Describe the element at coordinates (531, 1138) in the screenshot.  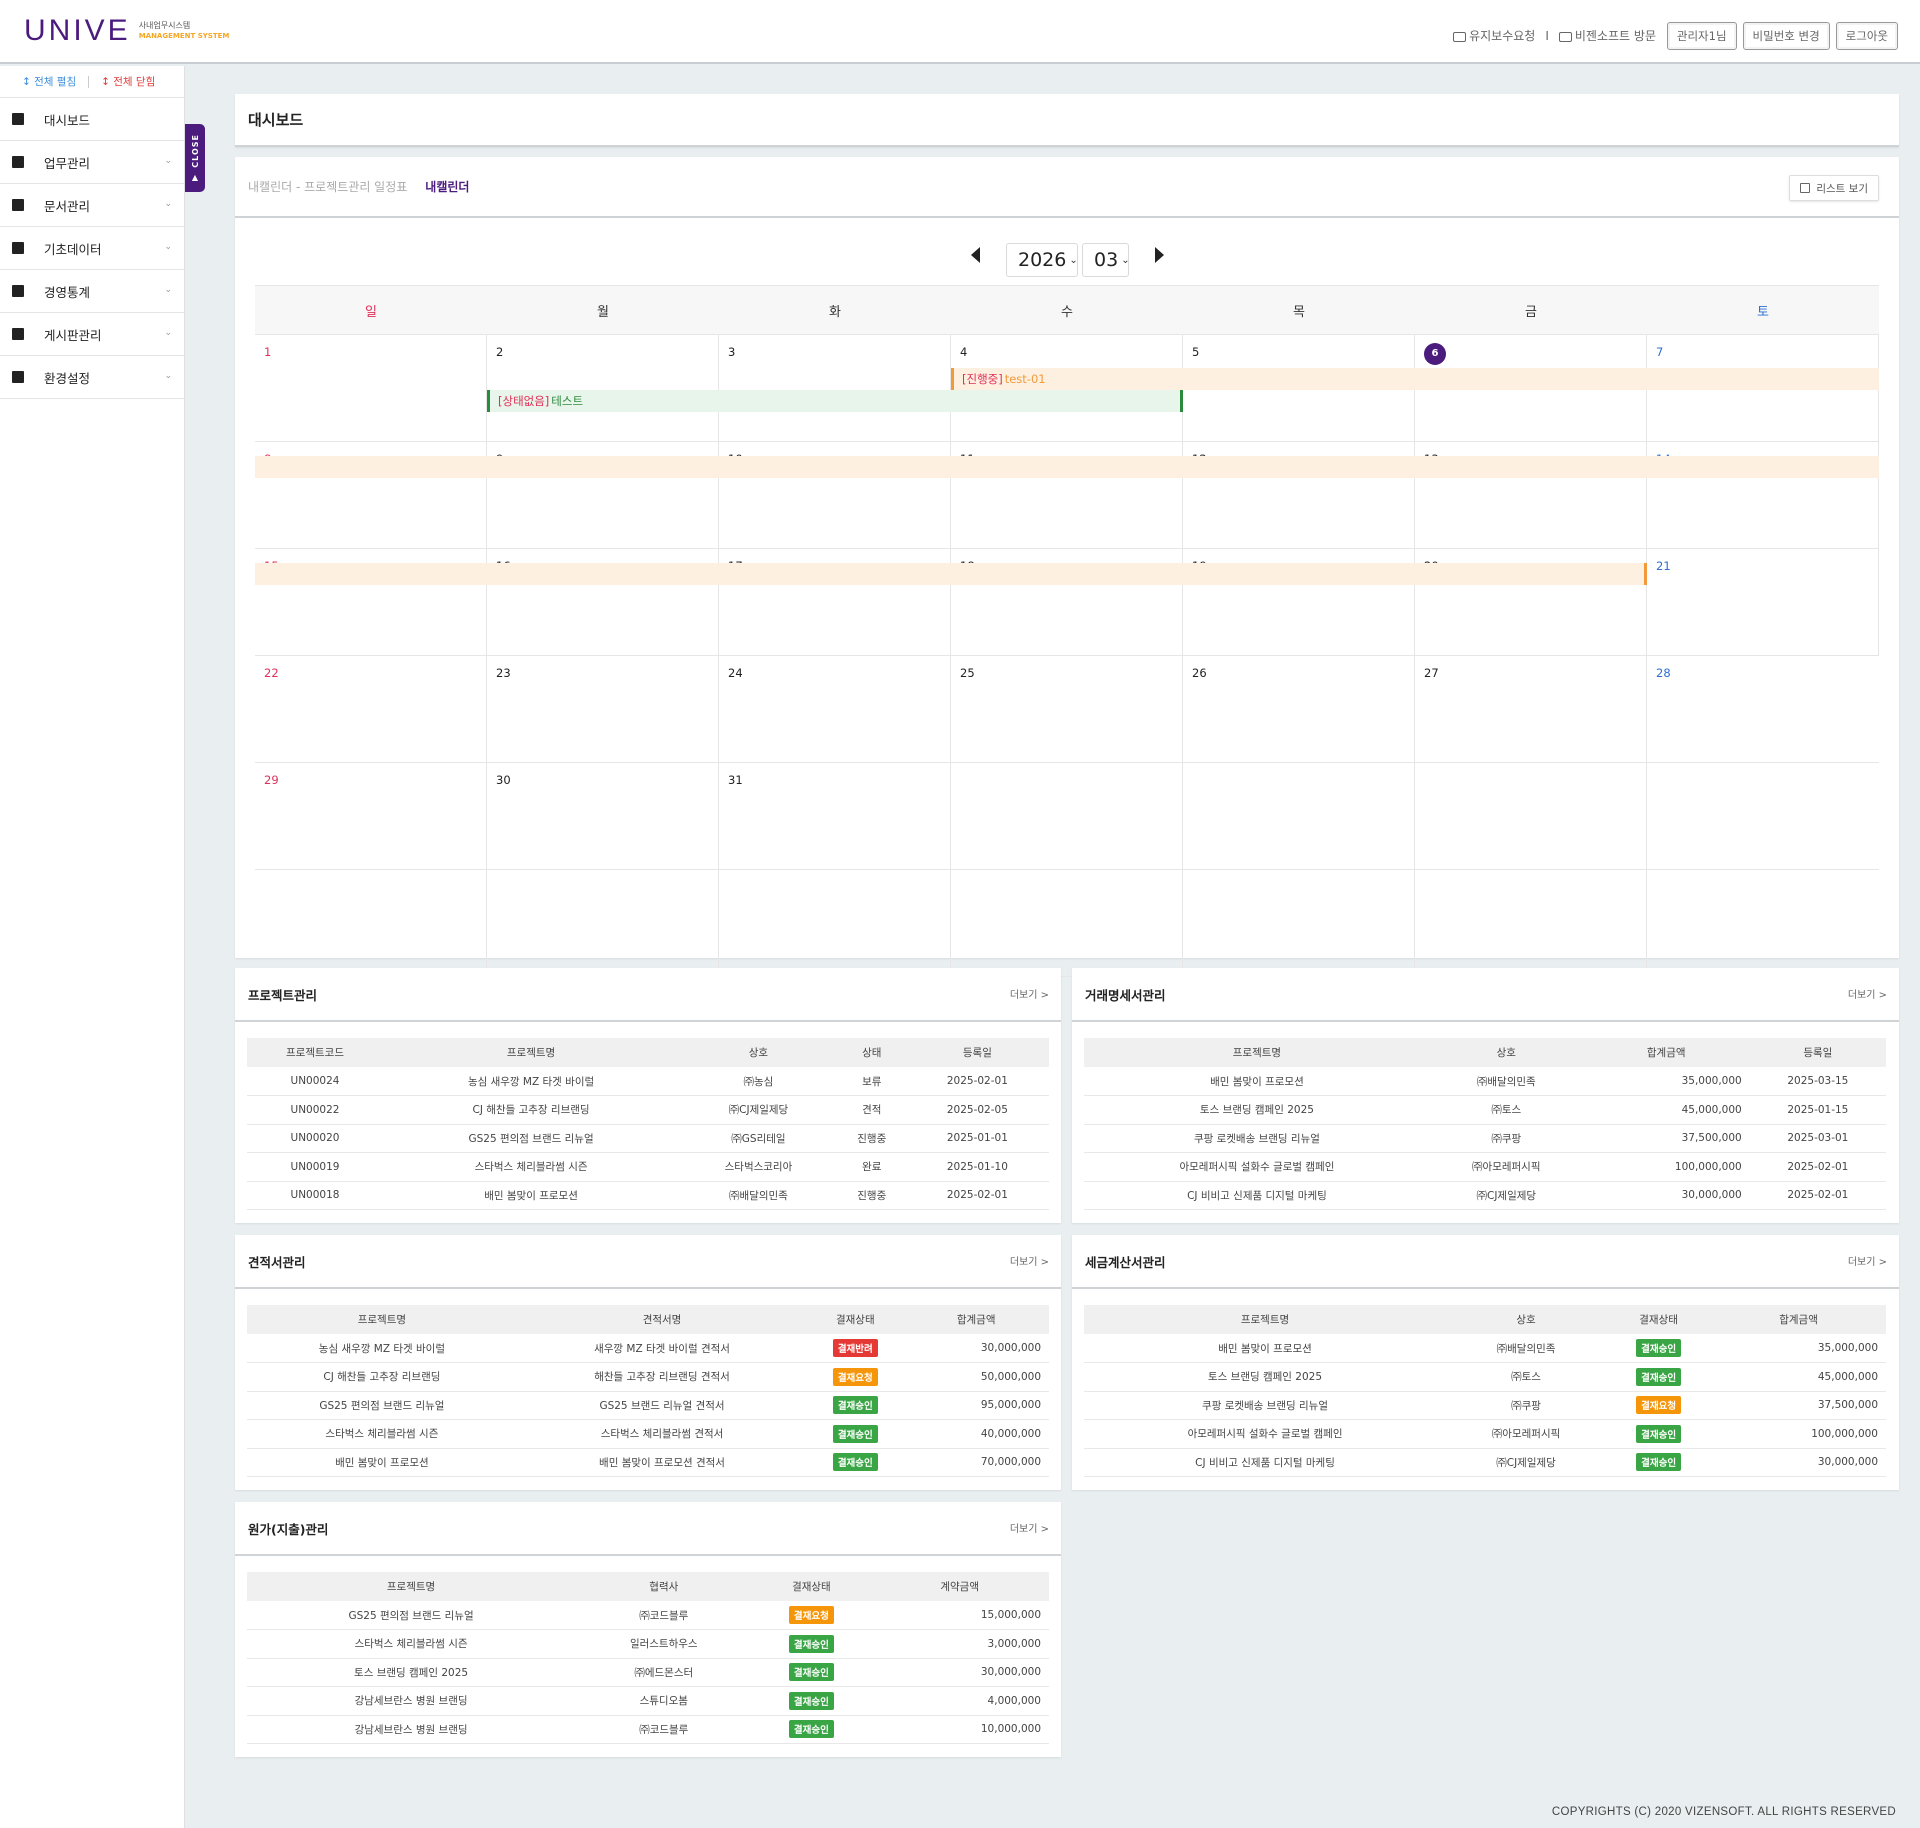
I see `table-cell: GS25 편의점 브랜드 리뉴얼` at that location.